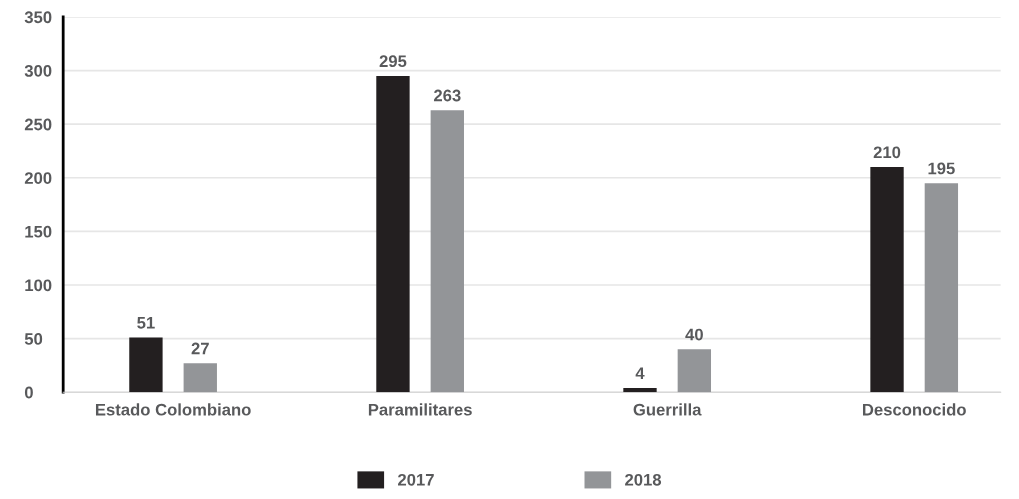 The image size is (1019, 499). What do you see at coordinates (38, 178) in the screenshot?
I see `y-tick-label: 200` at bounding box center [38, 178].